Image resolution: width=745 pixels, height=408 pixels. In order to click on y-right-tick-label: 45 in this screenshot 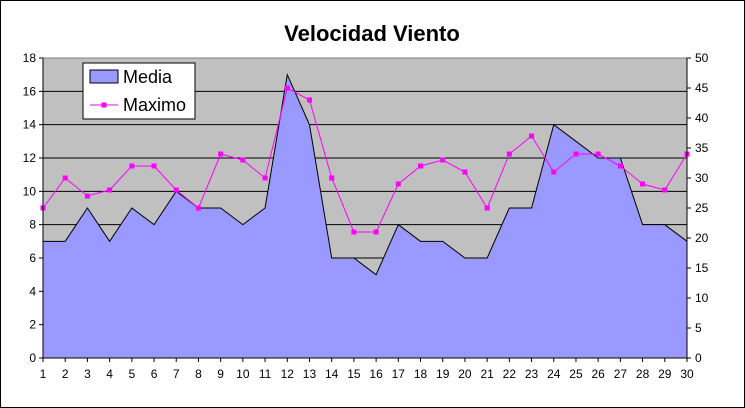, I will do `click(702, 88)`.